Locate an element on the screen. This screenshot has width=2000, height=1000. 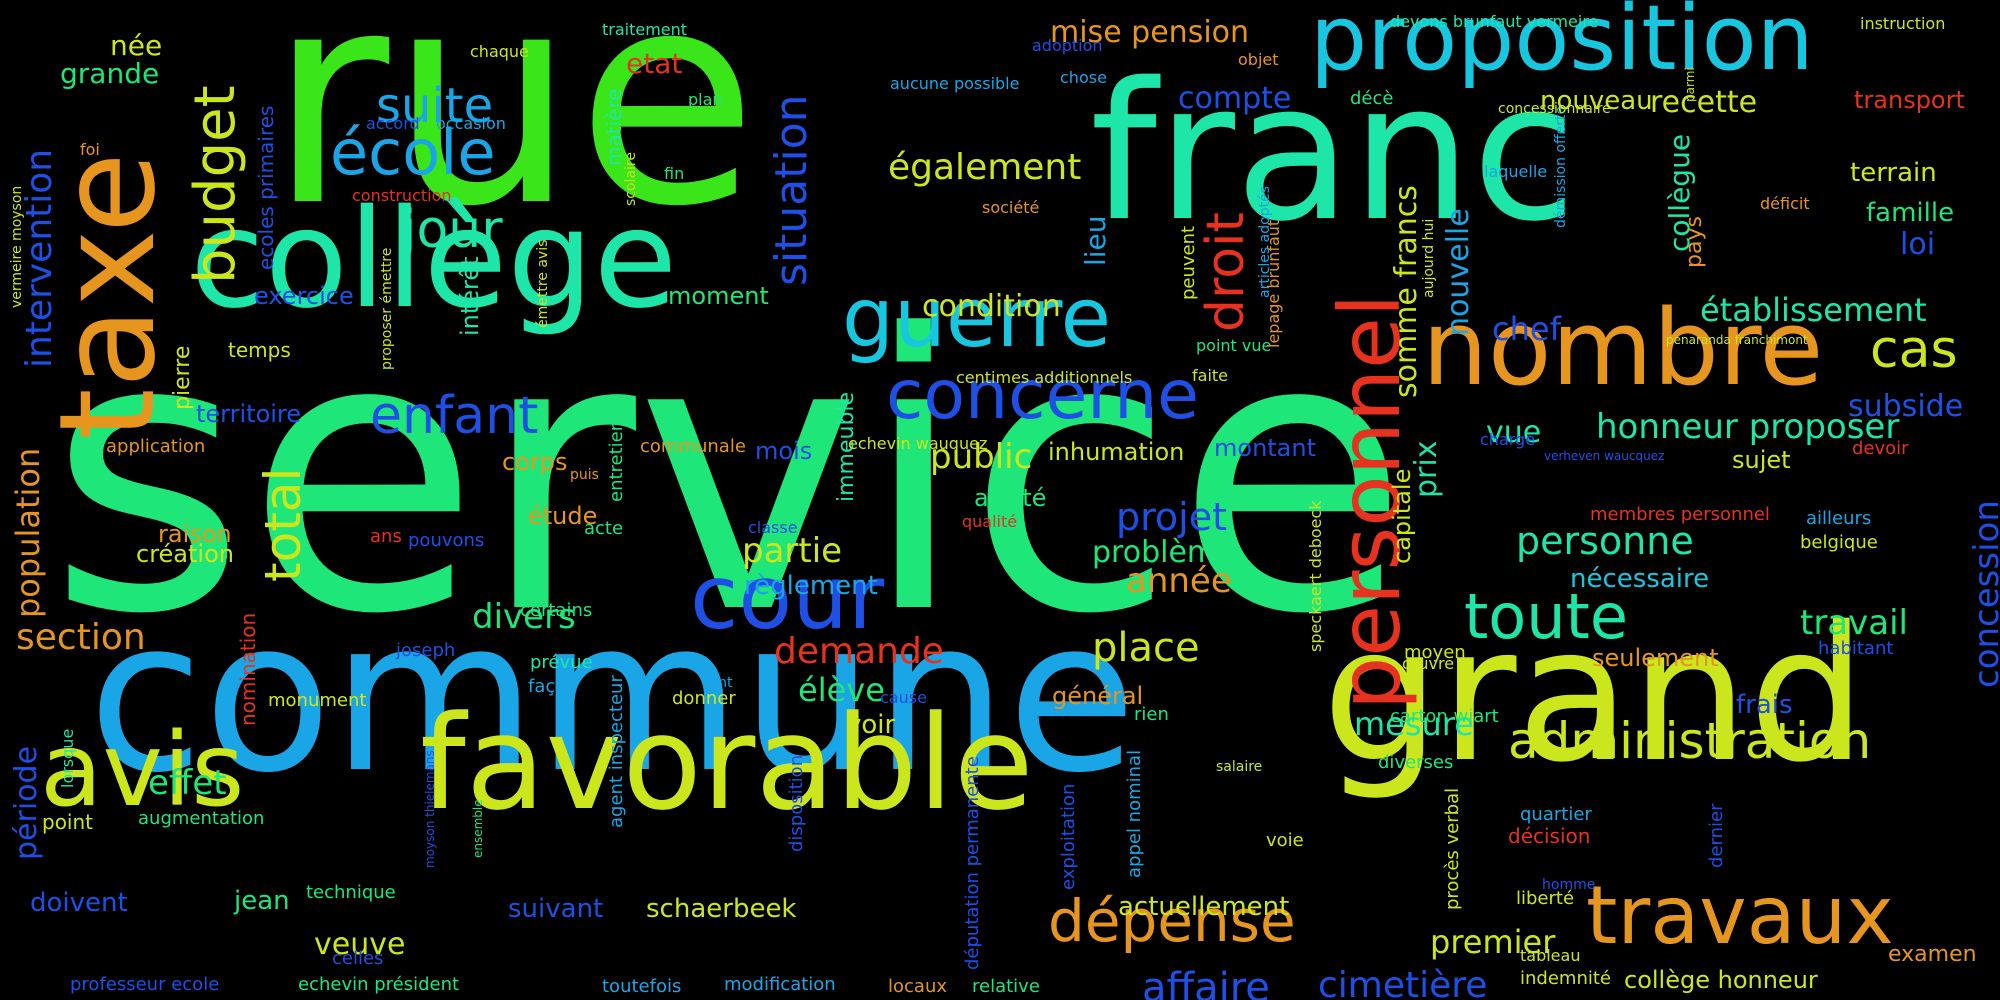
word-intervention: intervention is located at coordinates (39, 258).